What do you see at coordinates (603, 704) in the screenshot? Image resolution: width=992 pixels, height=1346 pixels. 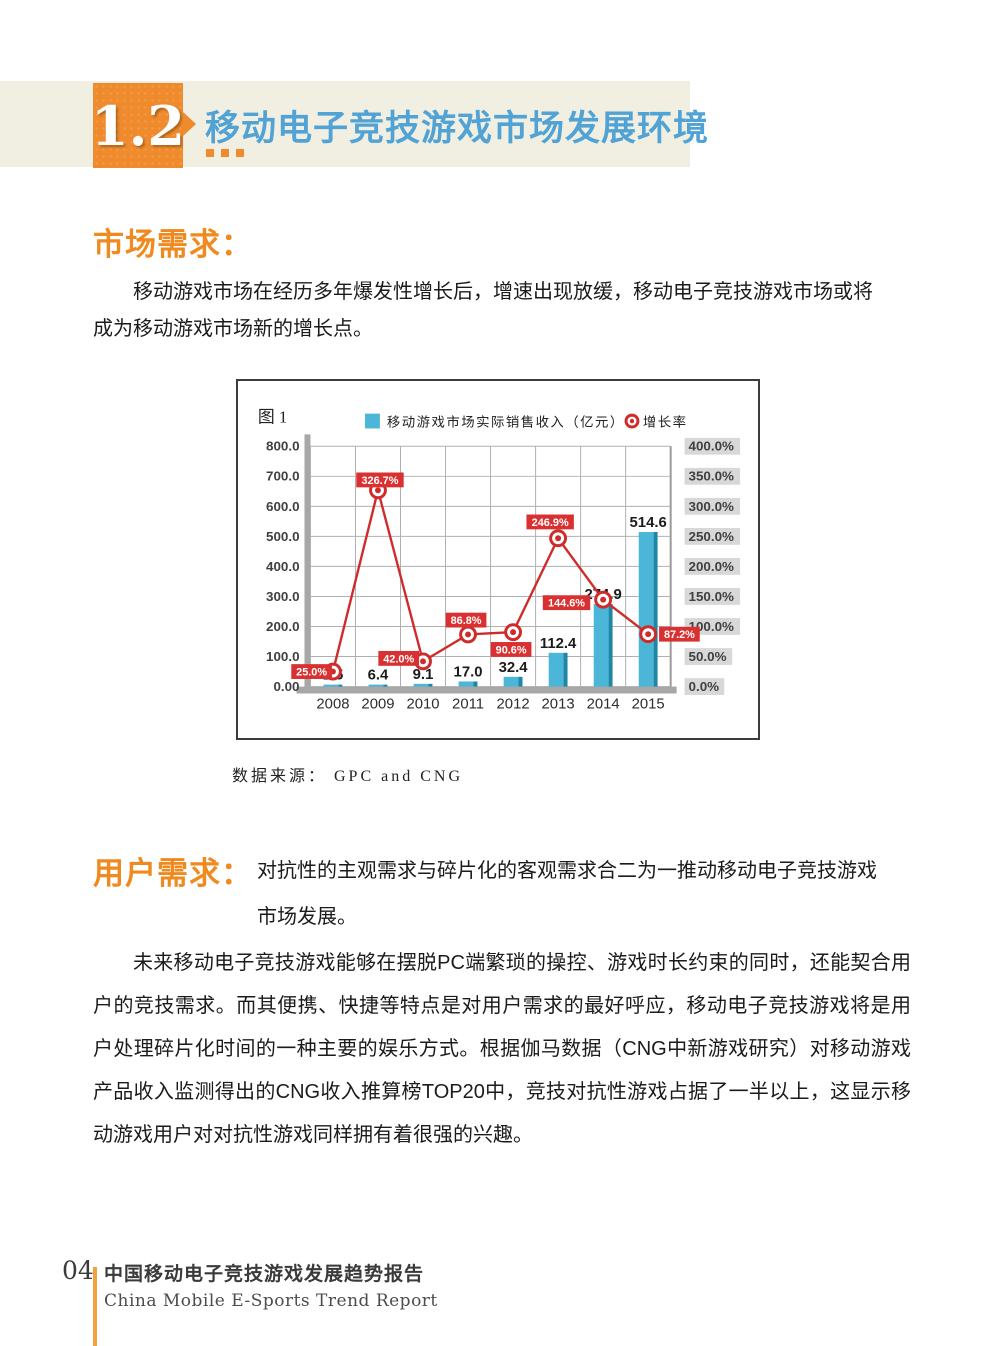 I see `svg-text: 2014` at bounding box center [603, 704].